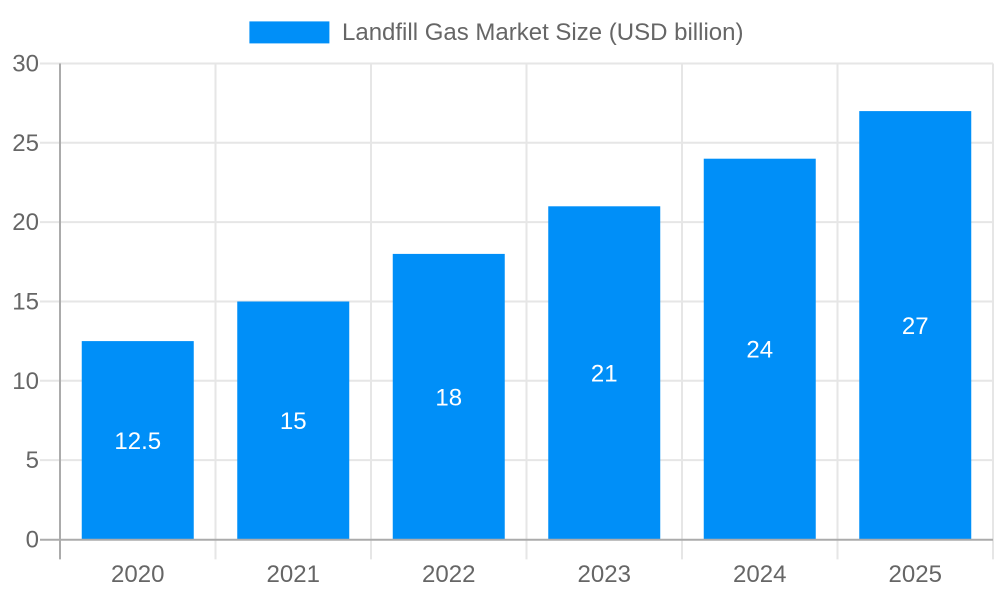 The width and height of the screenshot is (1000, 600). I want to click on svg-text: 0, so click(32, 539).